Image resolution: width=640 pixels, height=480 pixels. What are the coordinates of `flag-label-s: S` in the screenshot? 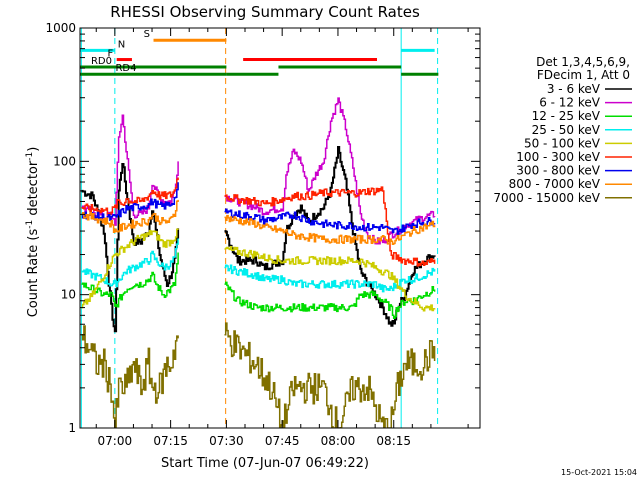 It's located at (147, 34).